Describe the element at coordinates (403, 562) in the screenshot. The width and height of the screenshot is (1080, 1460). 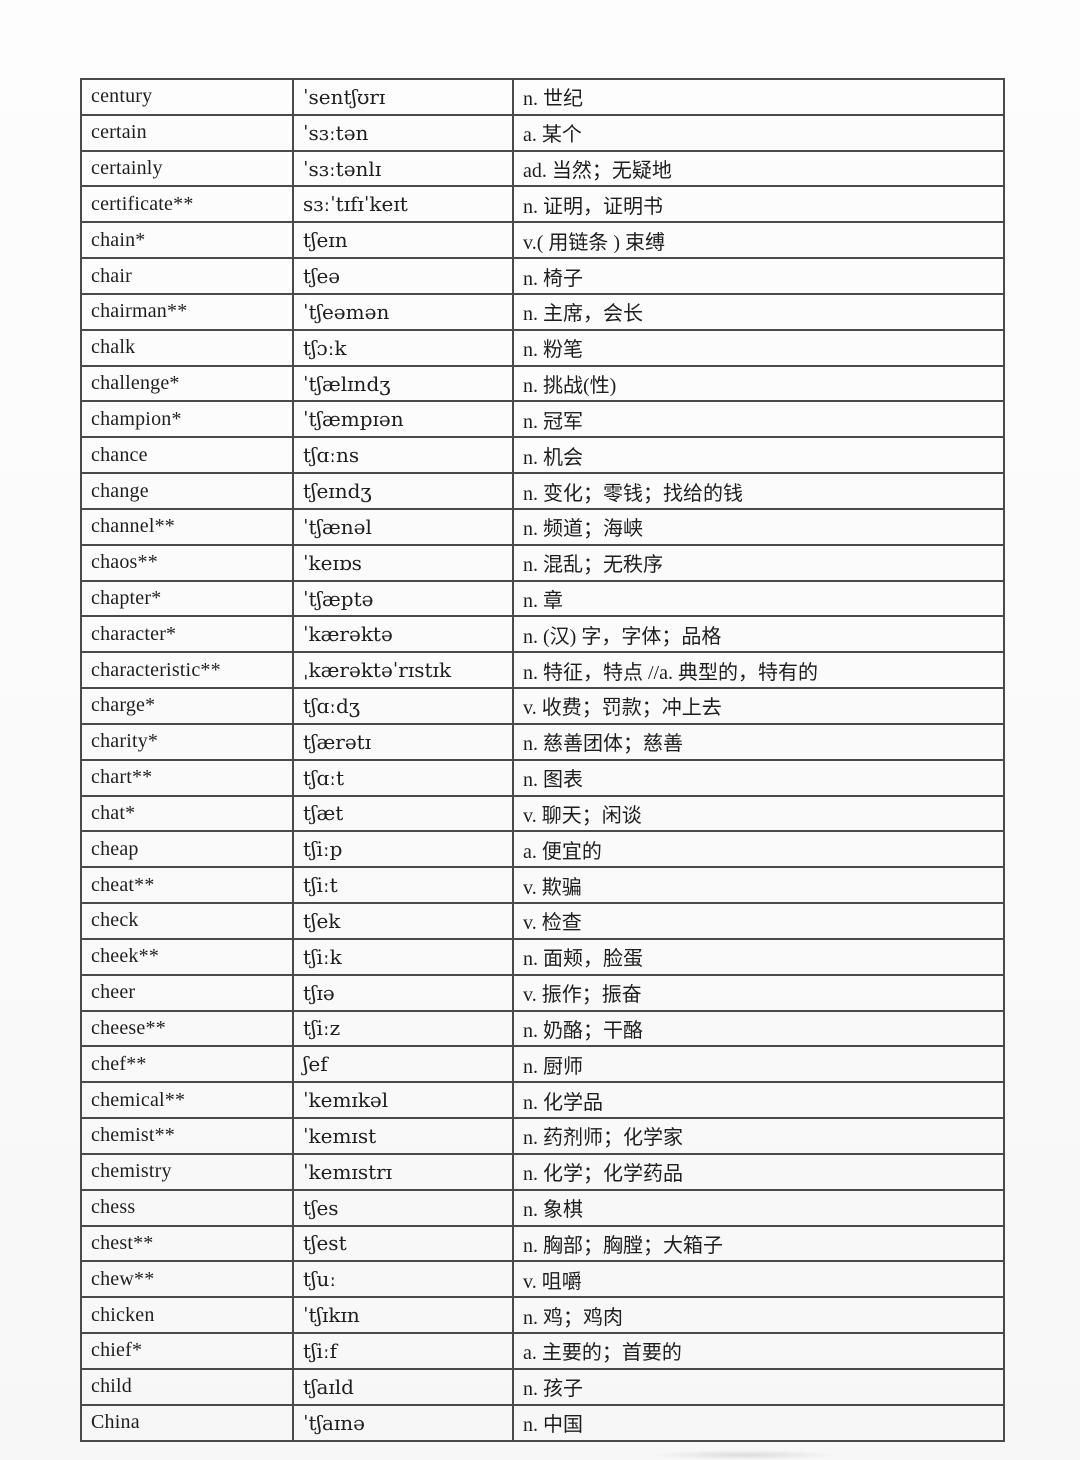
I see `phonetic-cell: ˈkeɪɒs` at that location.